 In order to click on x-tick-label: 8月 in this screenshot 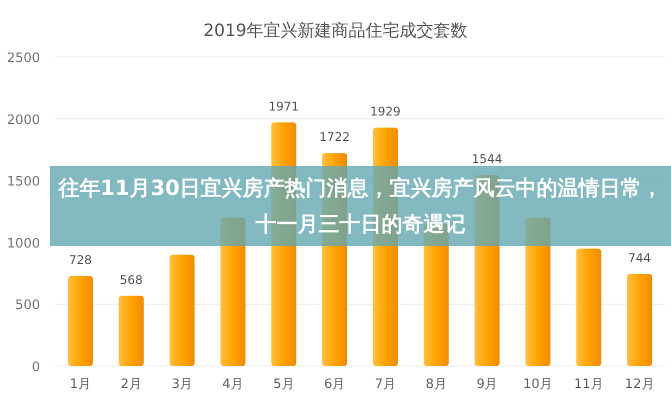, I will do `click(436, 384)`.